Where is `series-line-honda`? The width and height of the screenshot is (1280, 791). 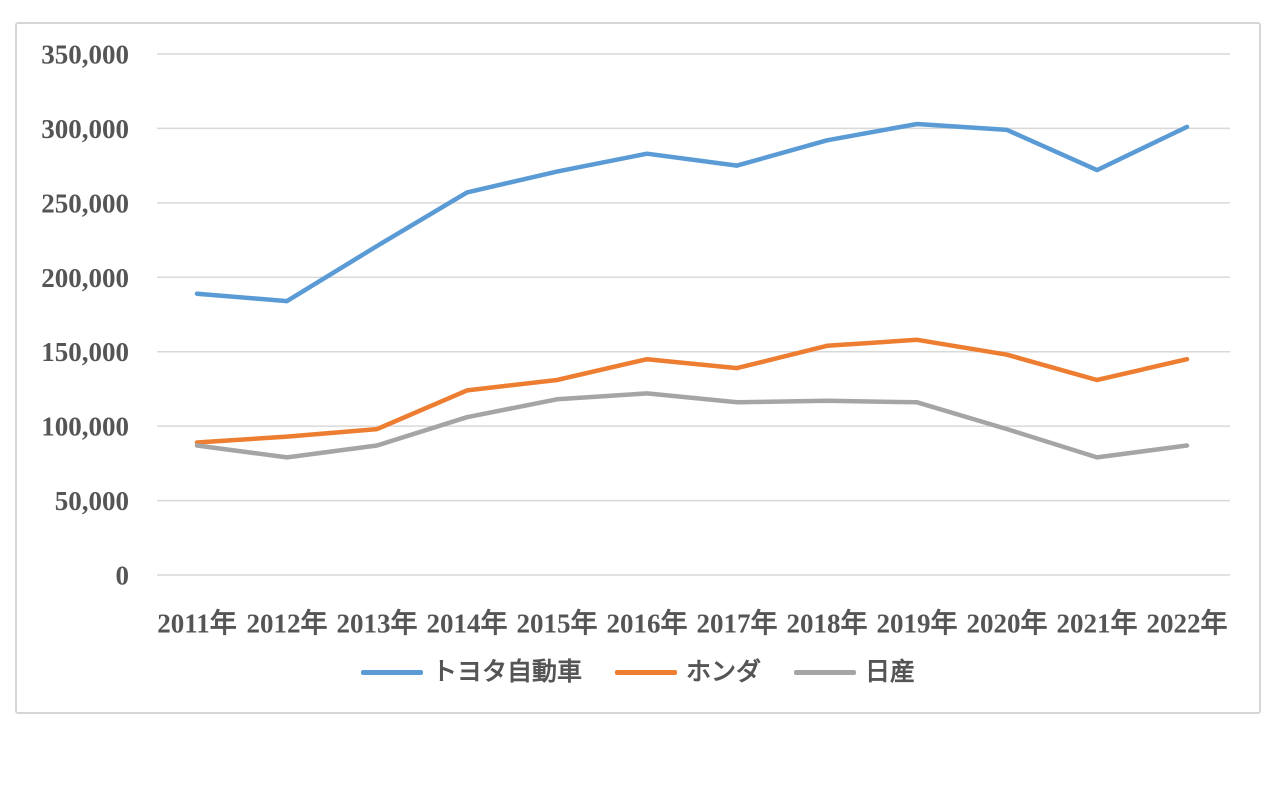 series-line-honda is located at coordinates (692, 391).